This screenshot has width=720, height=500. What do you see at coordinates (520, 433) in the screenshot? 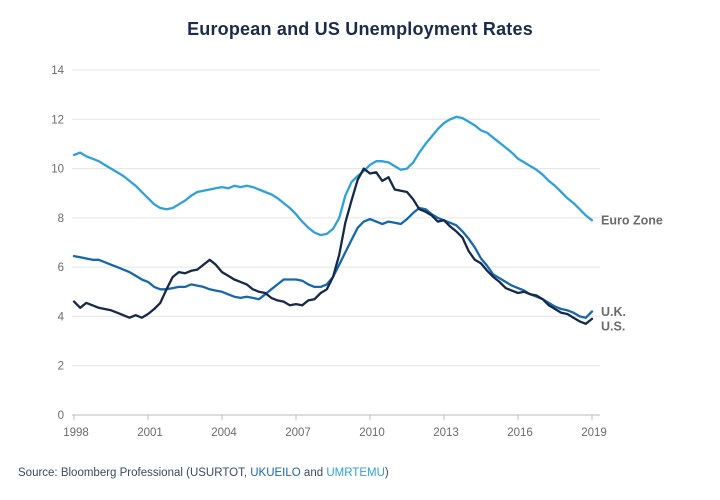
I see `x-tick-label: 2016` at bounding box center [520, 433].